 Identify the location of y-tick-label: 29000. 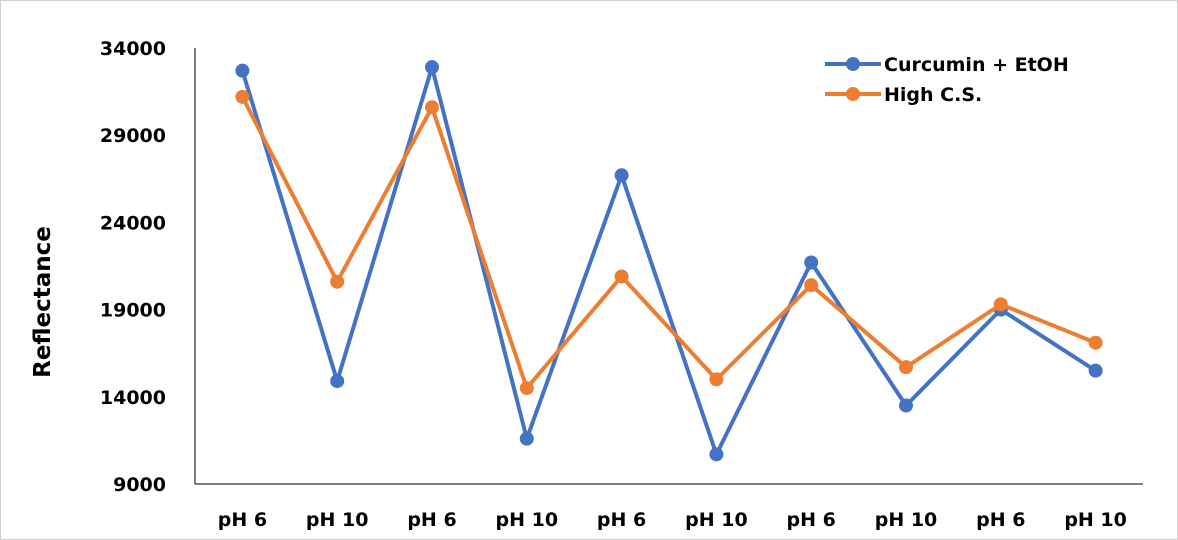
(133, 136).